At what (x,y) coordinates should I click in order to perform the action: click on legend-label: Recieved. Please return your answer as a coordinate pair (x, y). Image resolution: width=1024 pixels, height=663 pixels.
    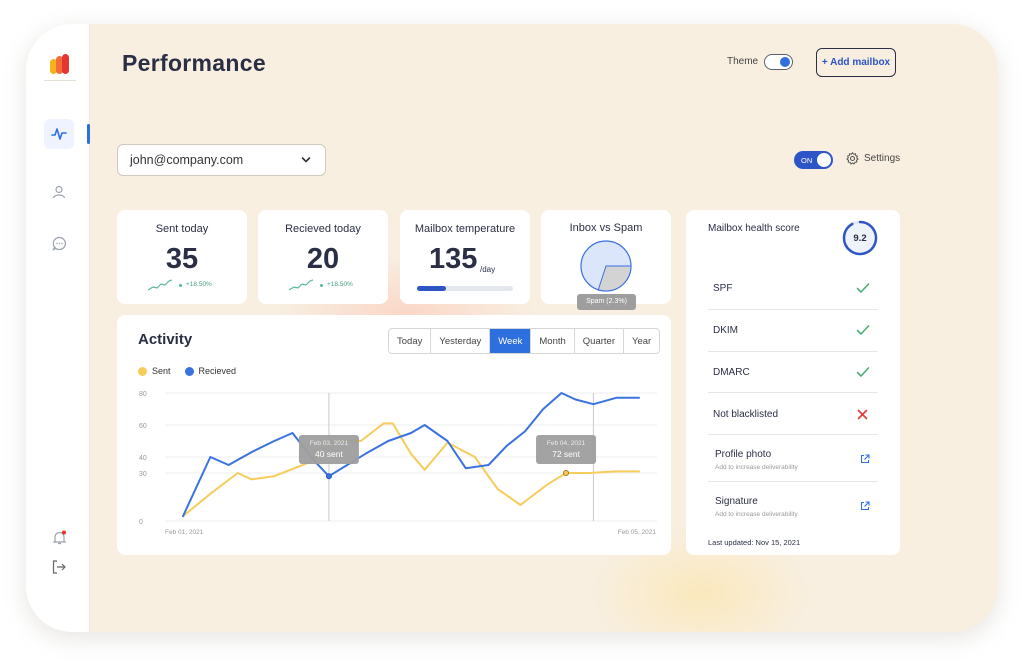
    Looking at the image, I should click on (217, 371).